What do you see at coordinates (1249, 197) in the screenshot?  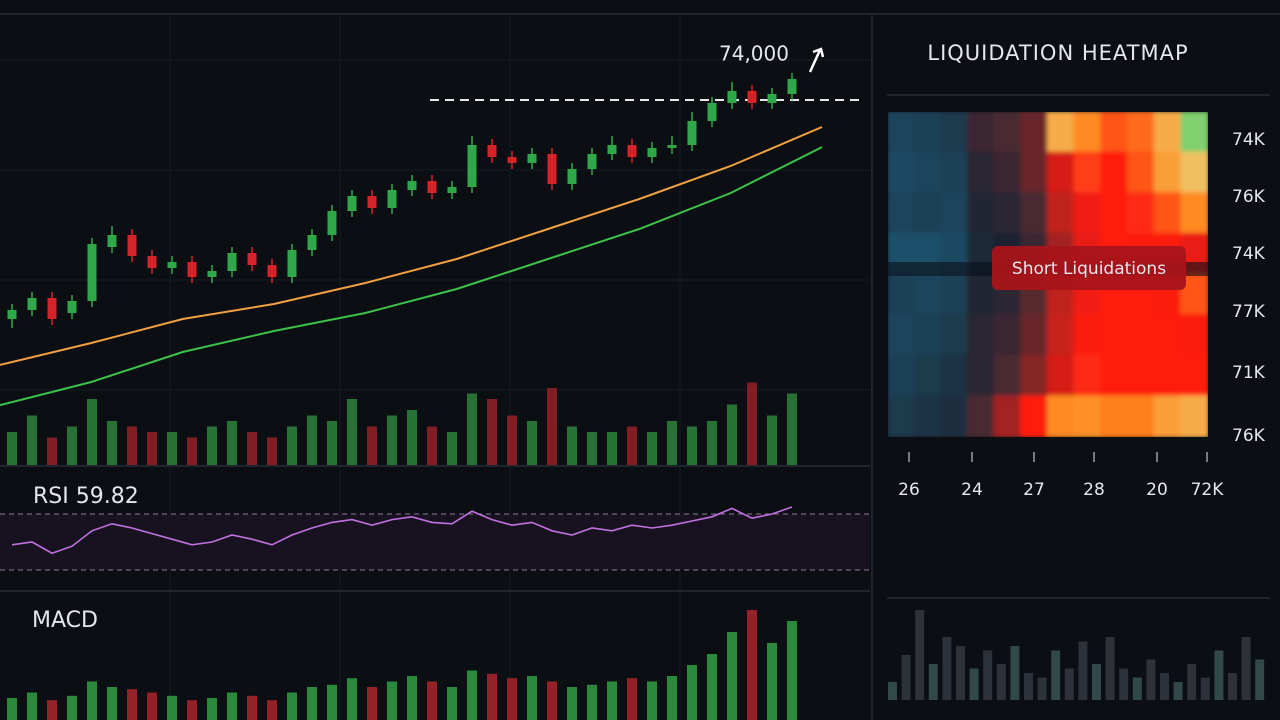 I see `heatmap-y-label: 76K` at bounding box center [1249, 197].